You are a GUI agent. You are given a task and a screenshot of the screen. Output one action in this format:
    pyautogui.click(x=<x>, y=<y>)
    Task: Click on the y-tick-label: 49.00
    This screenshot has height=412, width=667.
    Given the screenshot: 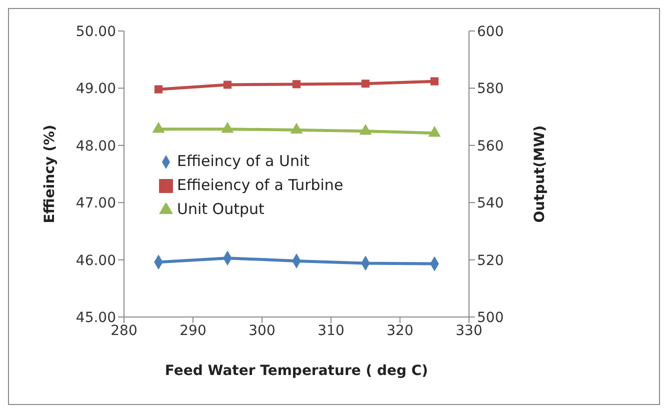 What is the action you would take?
    pyautogui.click(x=96, y=89)
    